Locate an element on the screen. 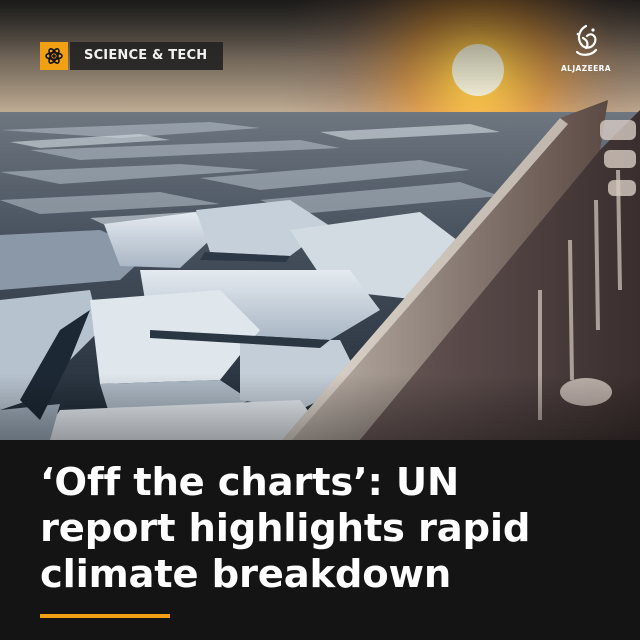 The height and width of the screenshot is (640, 640). accent-underline is located at coordinates (105, 616).